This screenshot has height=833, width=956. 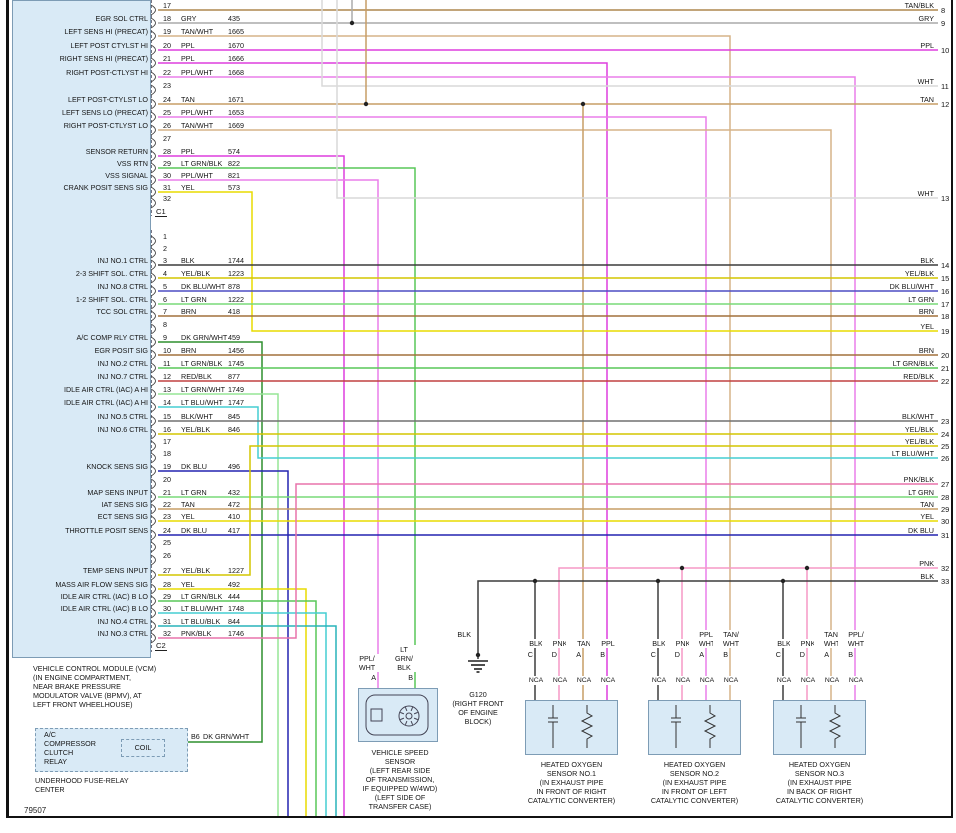 What do you see at coordinates (167, 466) in the screenshot?
I see `pin-number: 19` at bounding box center [167, 466].